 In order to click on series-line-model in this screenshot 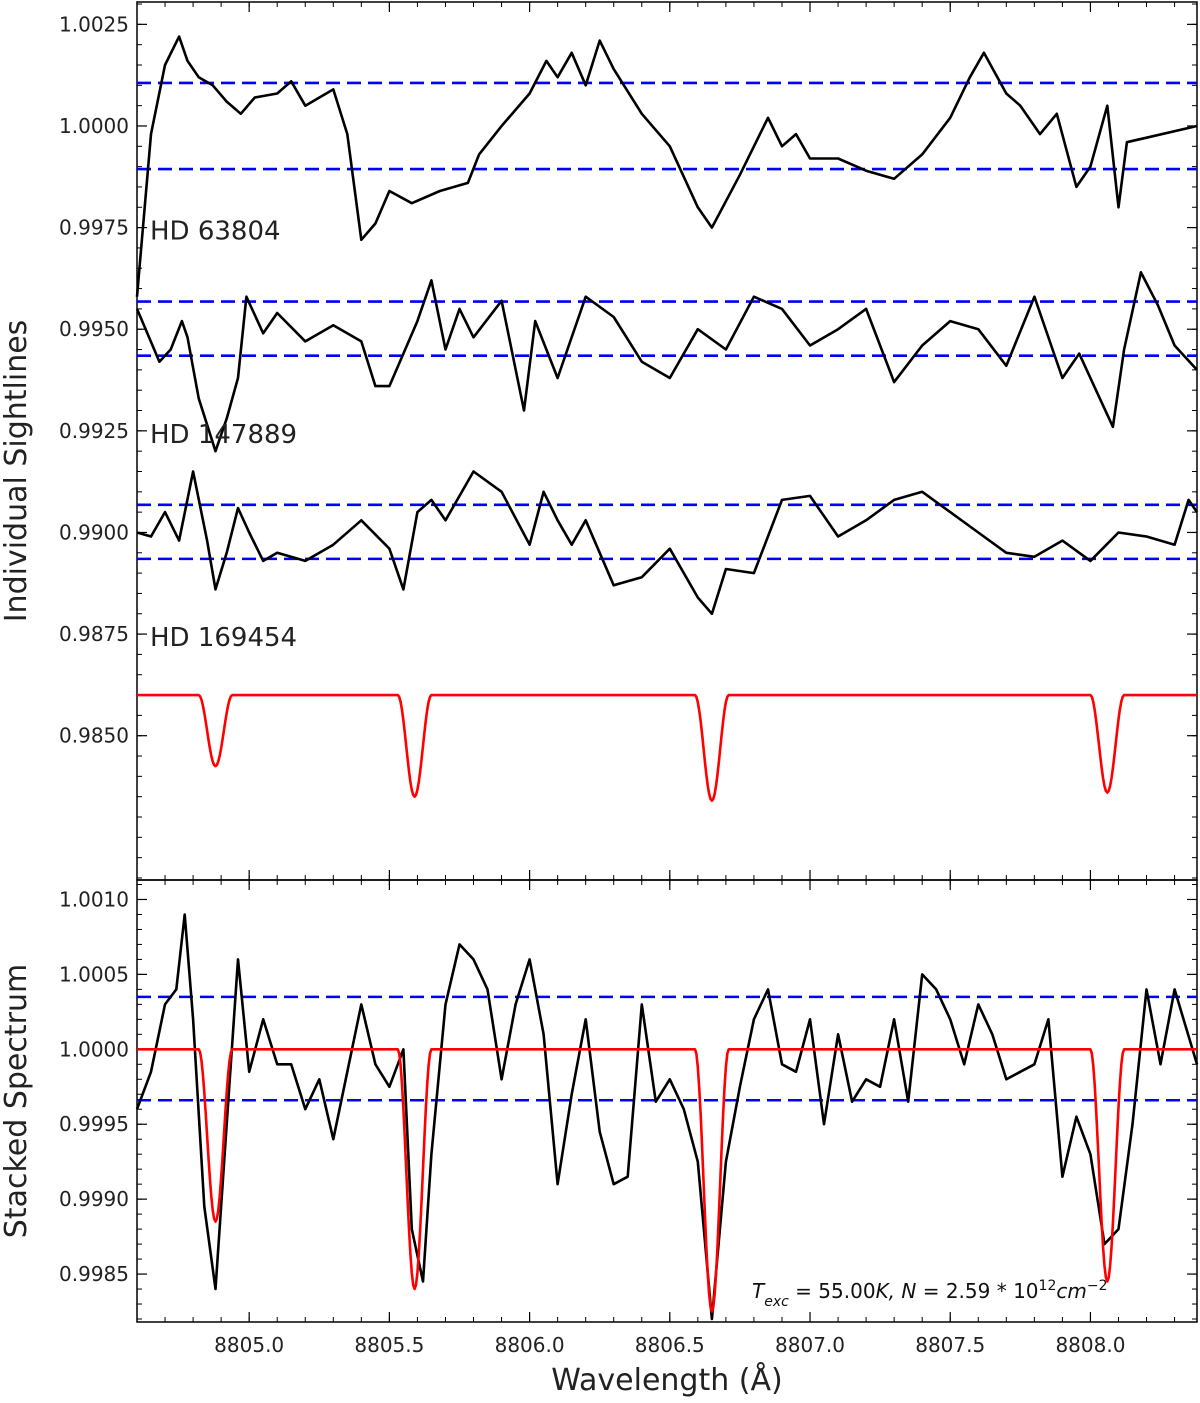, I will do `click(667, 747)`.